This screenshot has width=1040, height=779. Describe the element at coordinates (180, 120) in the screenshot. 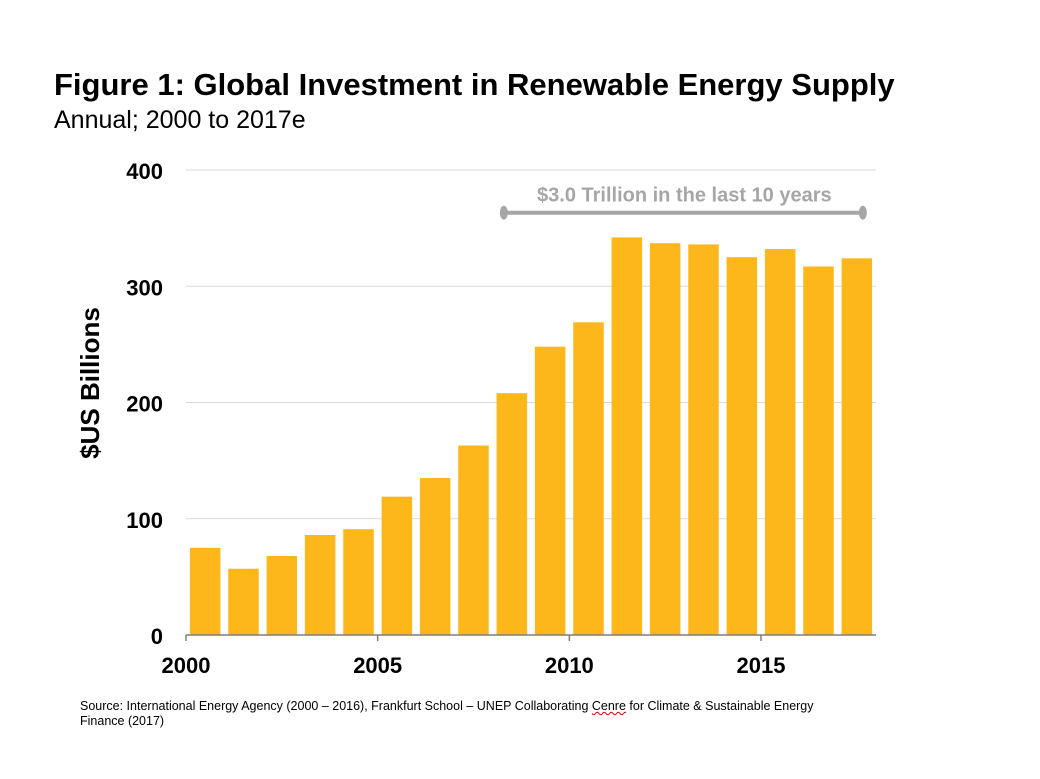

I see `chart-subtitle: Annual; 2000 to 2017e` at that location.